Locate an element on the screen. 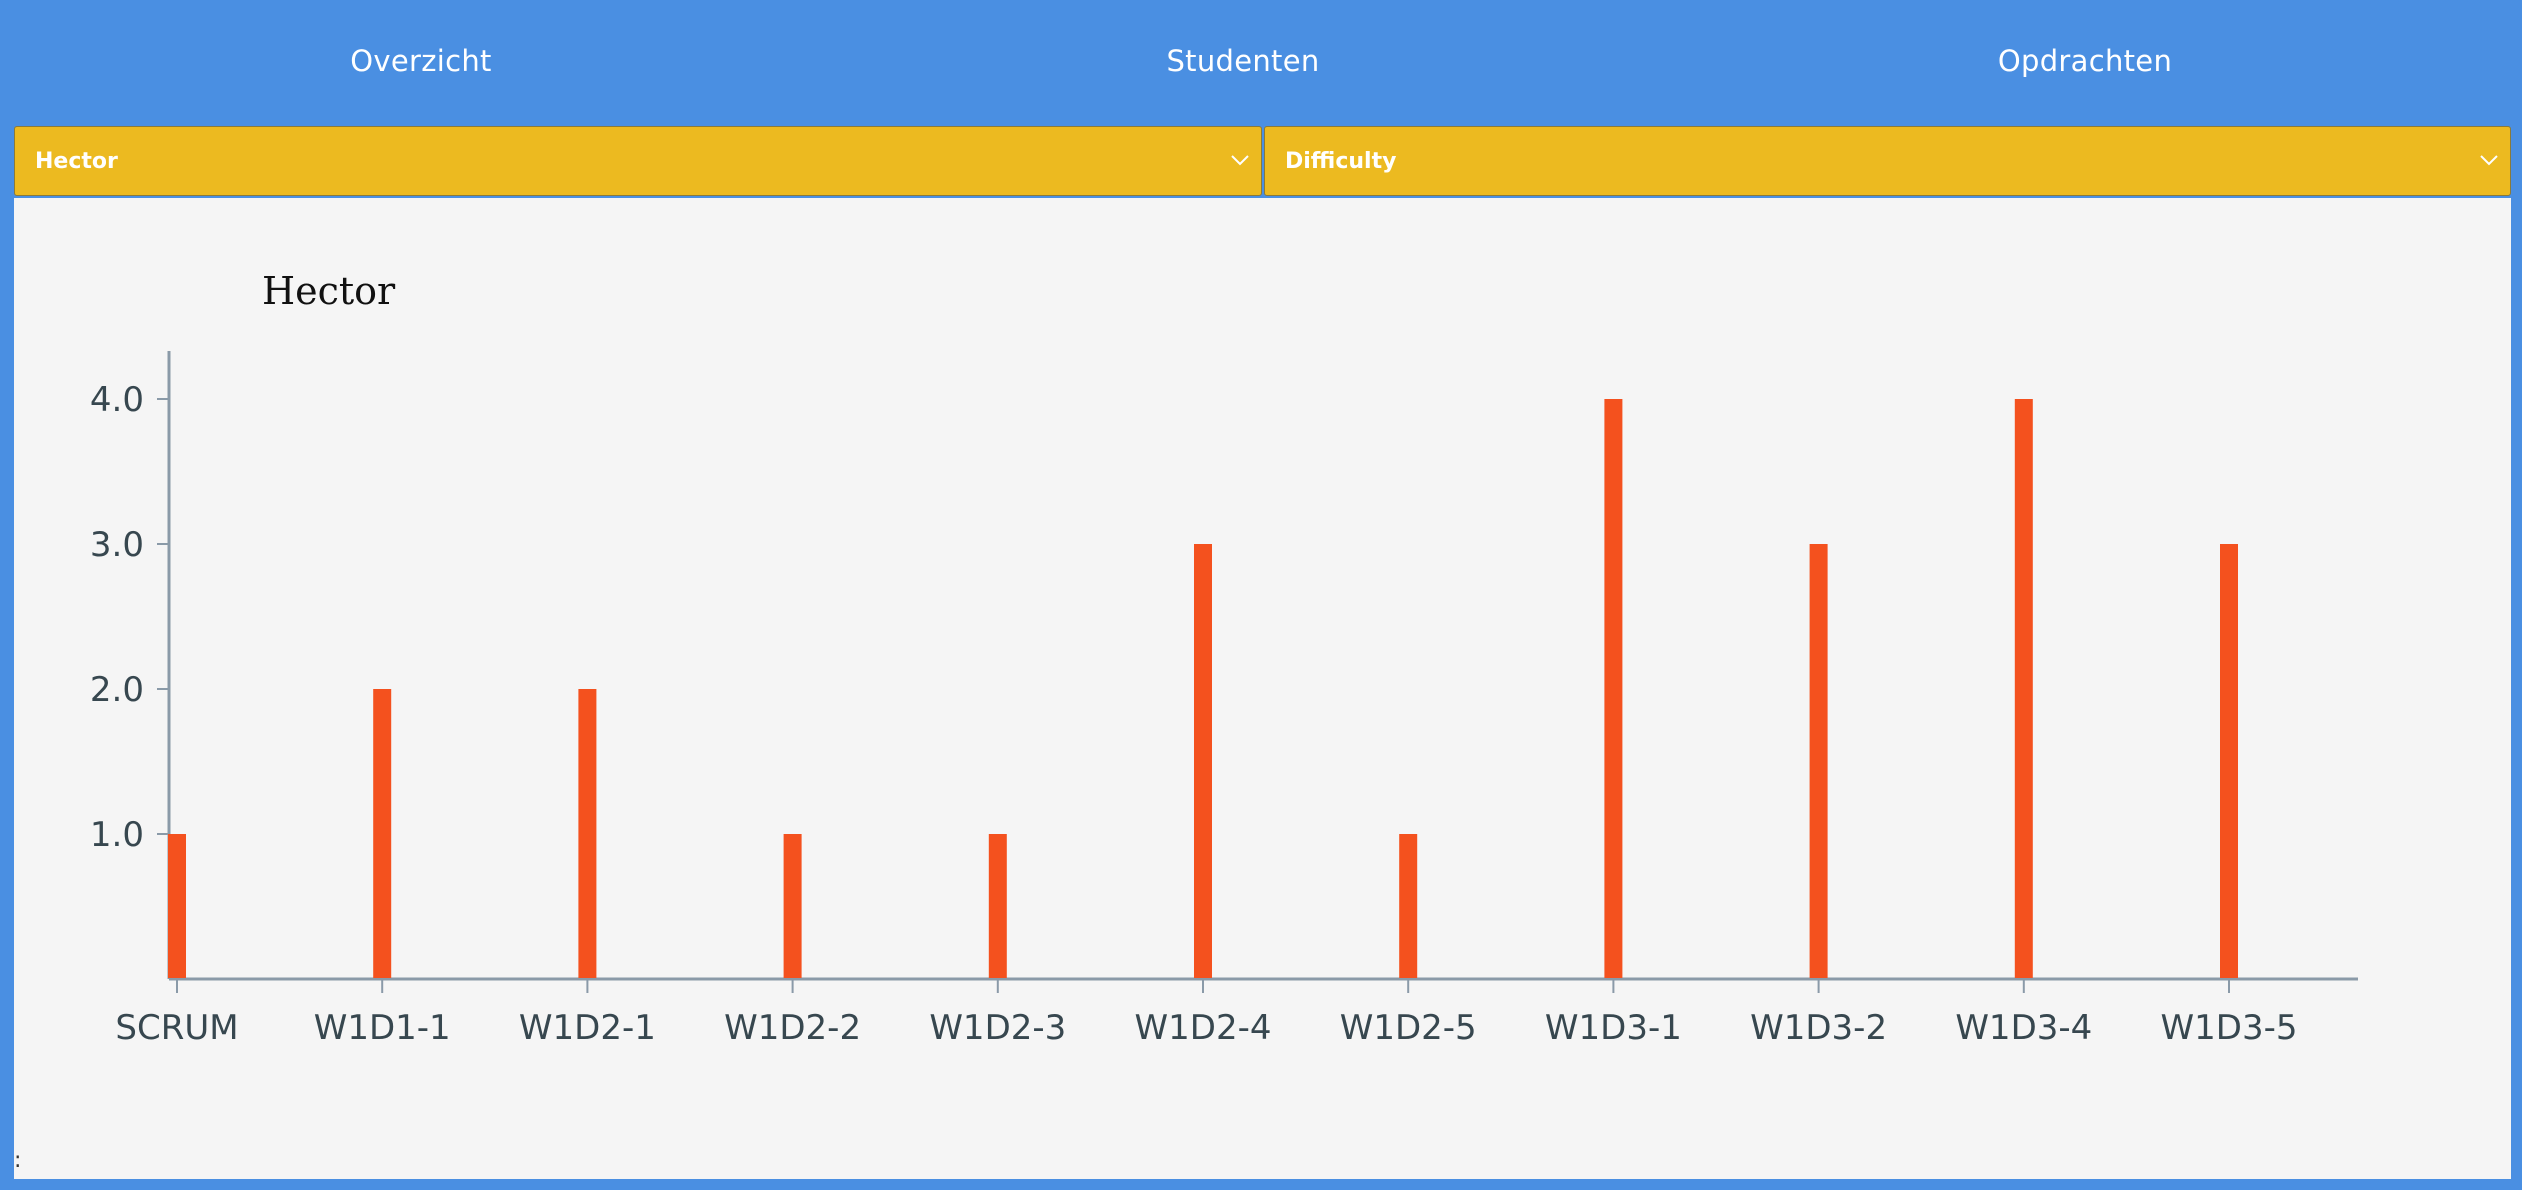  student-select: Hector is located at coordinates (638, 161).